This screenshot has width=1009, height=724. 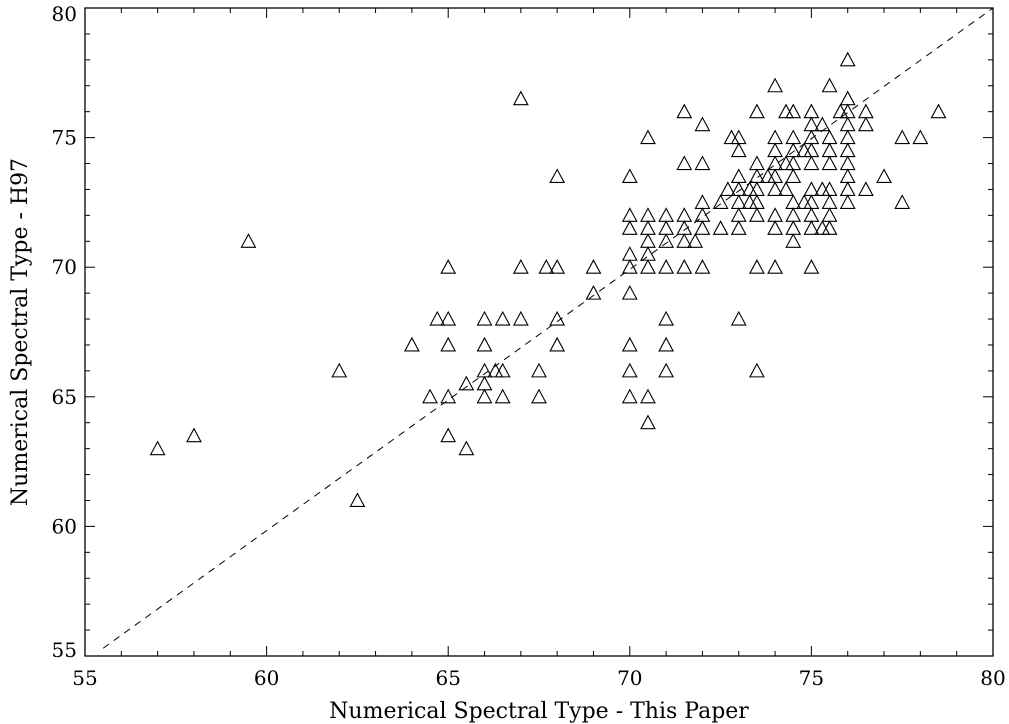 I want to click on y-tick-label: 70, so click(x=64, y=267).